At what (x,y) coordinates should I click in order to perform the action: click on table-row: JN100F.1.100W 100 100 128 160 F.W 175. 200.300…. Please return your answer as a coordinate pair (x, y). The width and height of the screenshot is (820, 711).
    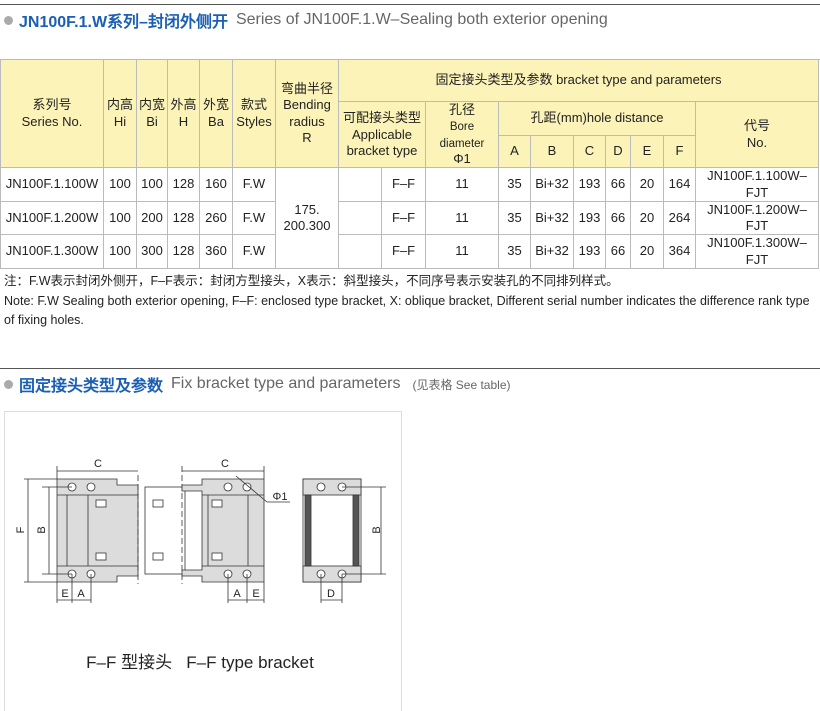
    Looking at the image, I should click on (409, 218).